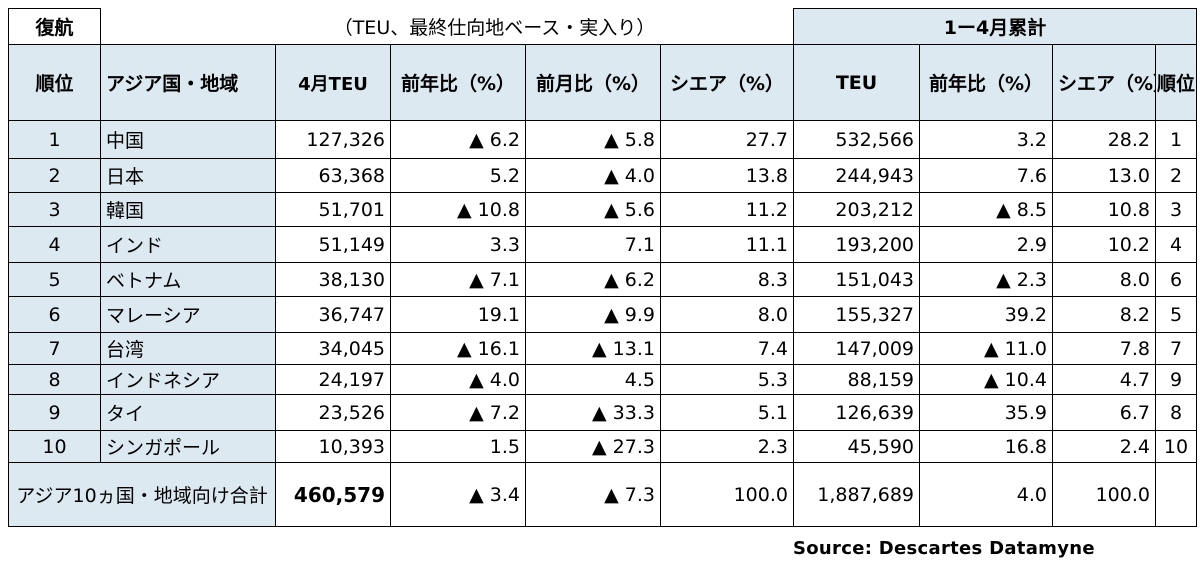 The width and height of the screenshot is (1200, 569). What do you see at coordinates (856, 348) in the screenshot?
I see `cell-teu-cum: 147,009` at bounding box center [856, 348].